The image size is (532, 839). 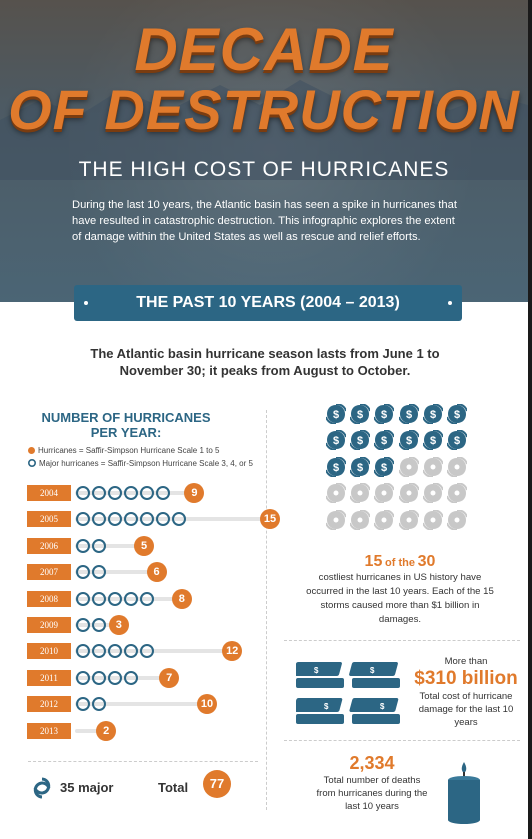 I want to click on hurricane-count-label: 2, so click(x=106, y=730).